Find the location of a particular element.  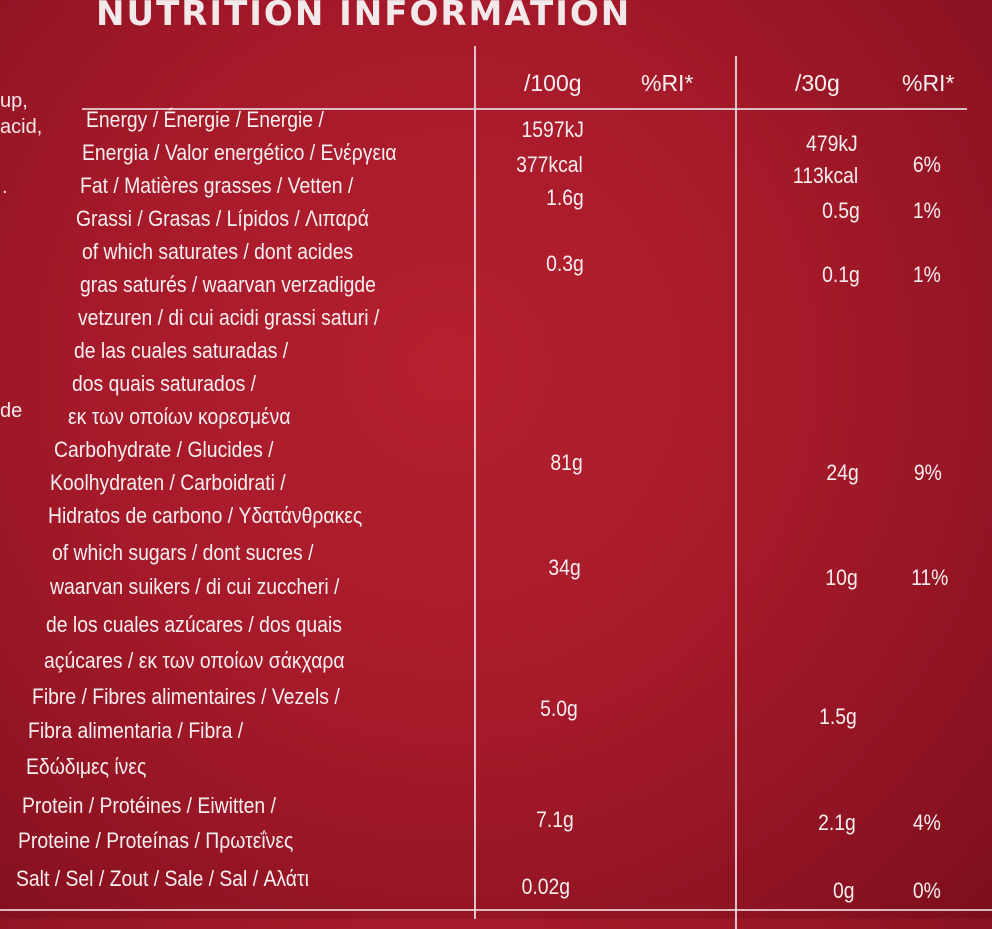

label-line: εκ των οποίων κορεσμένα is located at coordinates (179, 416).